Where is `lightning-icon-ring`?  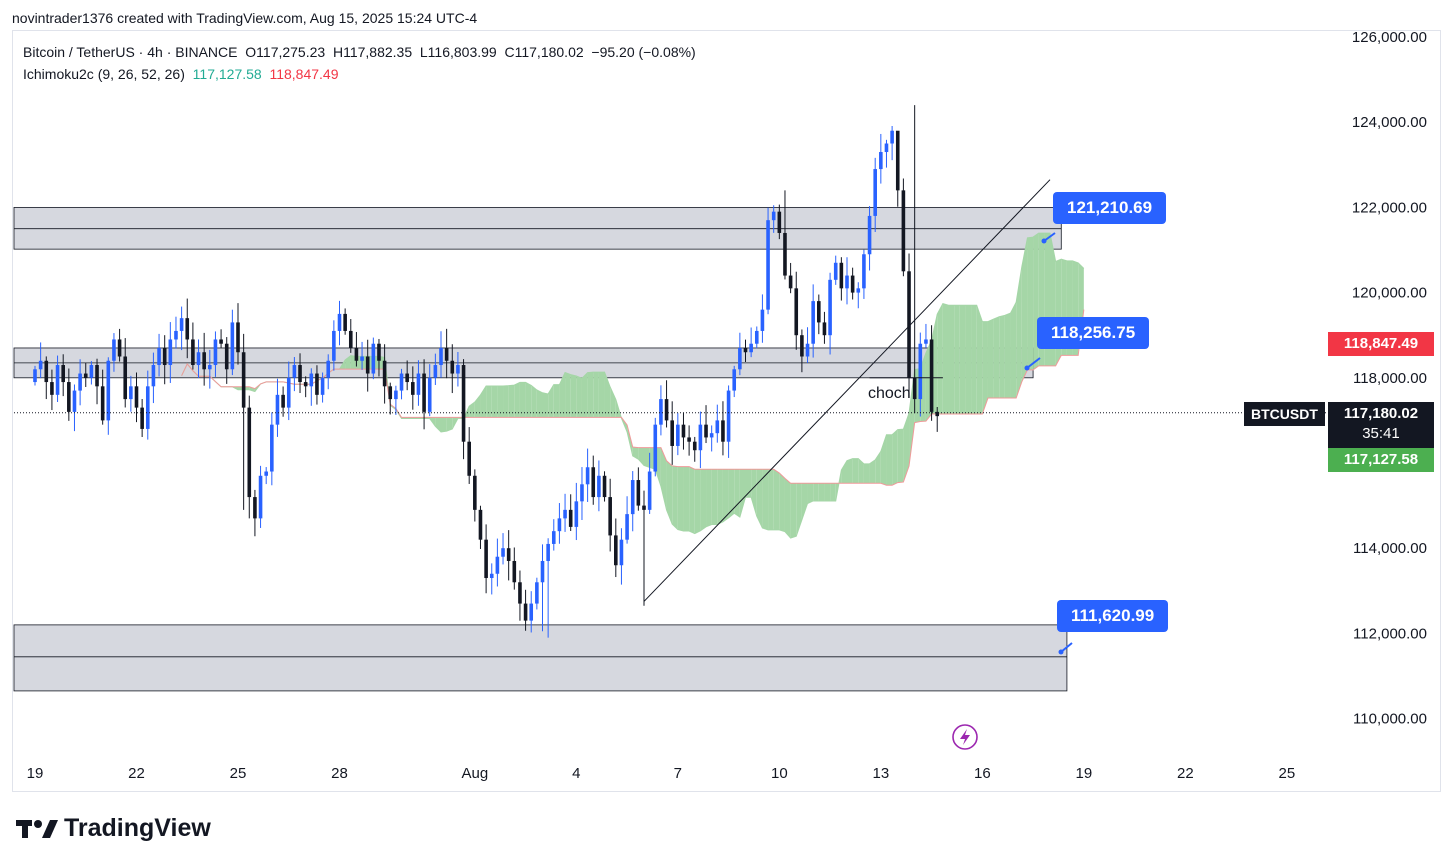 lightning-icon-ring is located at coordinates (965, 737).